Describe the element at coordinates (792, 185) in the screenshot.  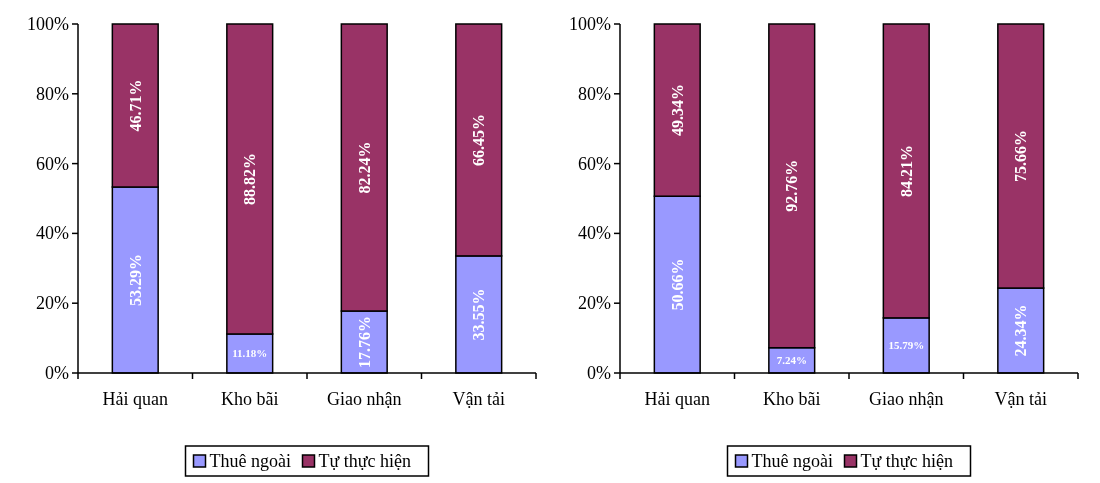
I see `data-label: 92.76%` at that location.